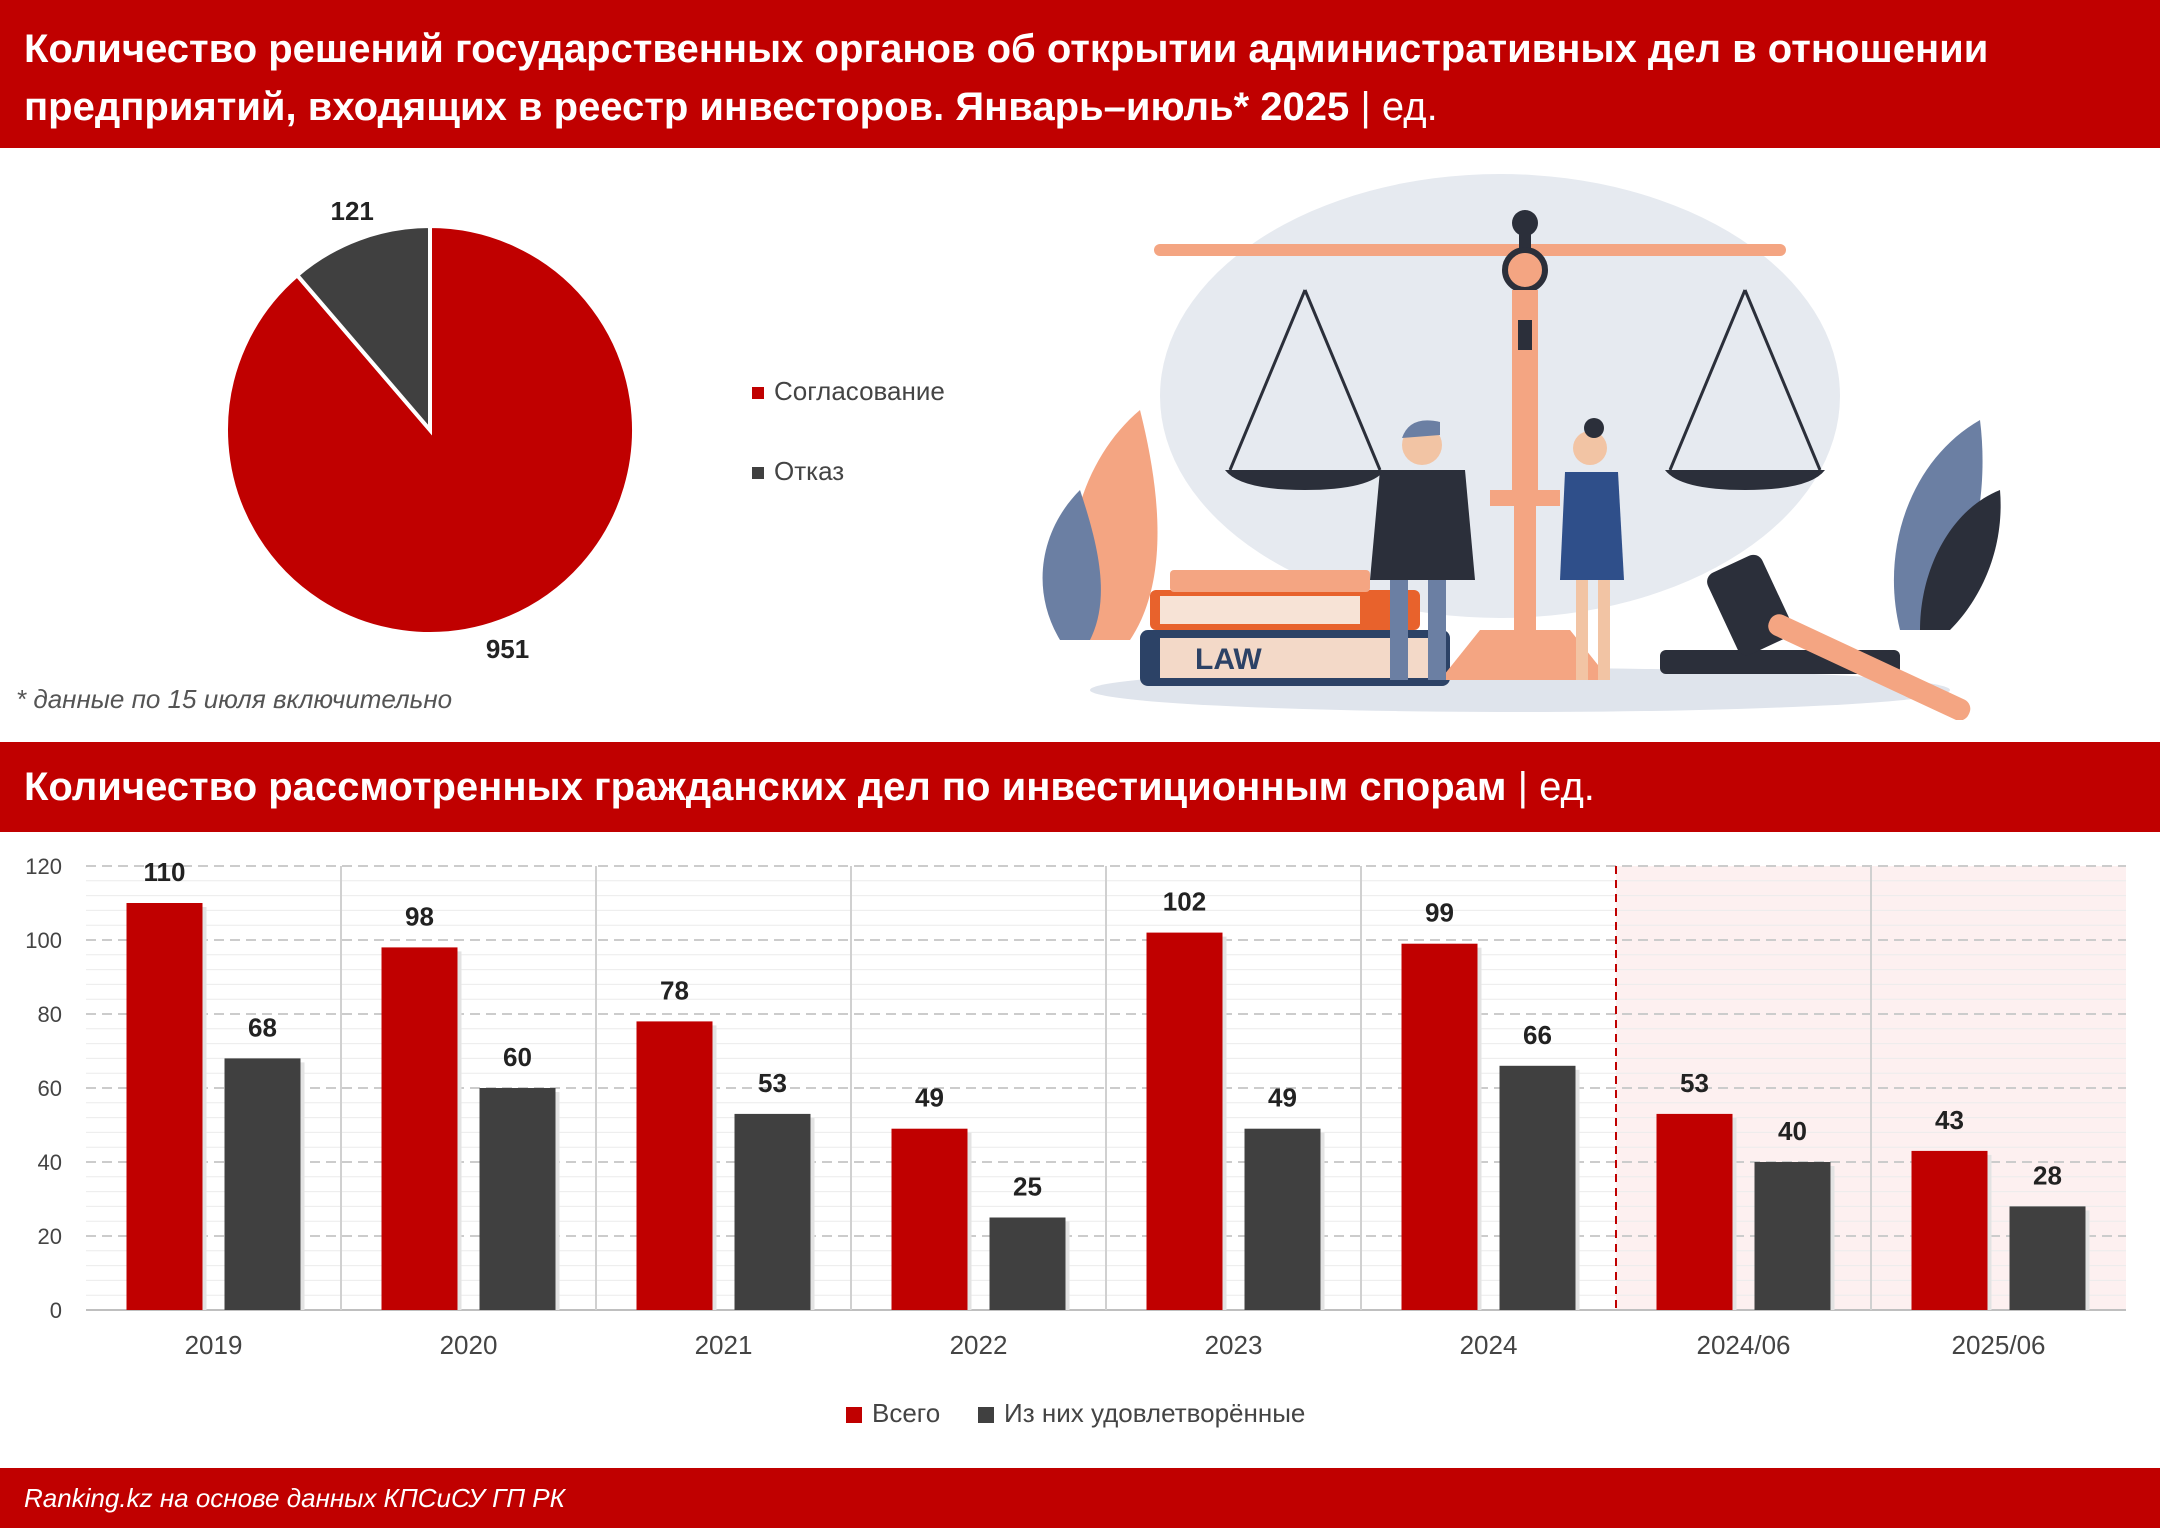  What do you see at coordinates (1999, 1345) in the screenshot?
I see `x-tick-label: 2025/06` at bounding box center [1999, 1345].